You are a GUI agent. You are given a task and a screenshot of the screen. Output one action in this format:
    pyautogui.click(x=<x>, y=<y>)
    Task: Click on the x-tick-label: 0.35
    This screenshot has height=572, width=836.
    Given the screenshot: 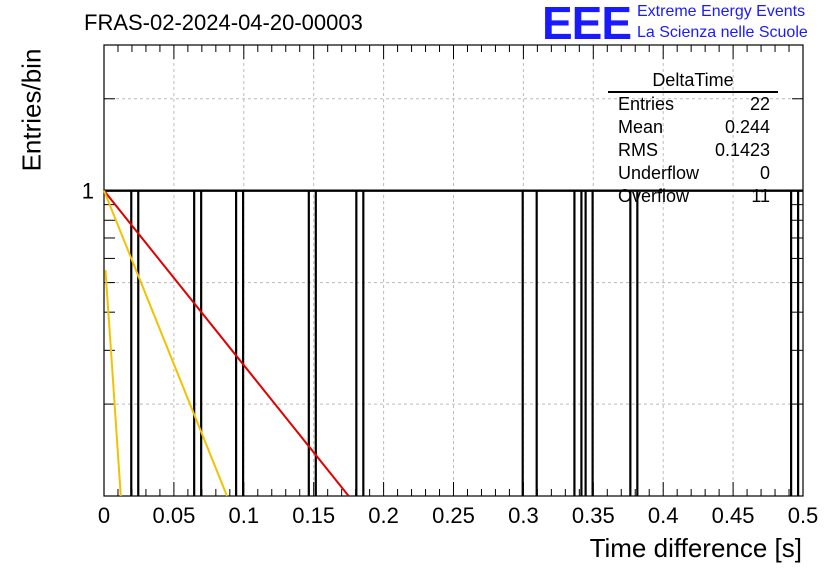 What is the action you would take?
    pyautogui.click(x=593, y=515)
    